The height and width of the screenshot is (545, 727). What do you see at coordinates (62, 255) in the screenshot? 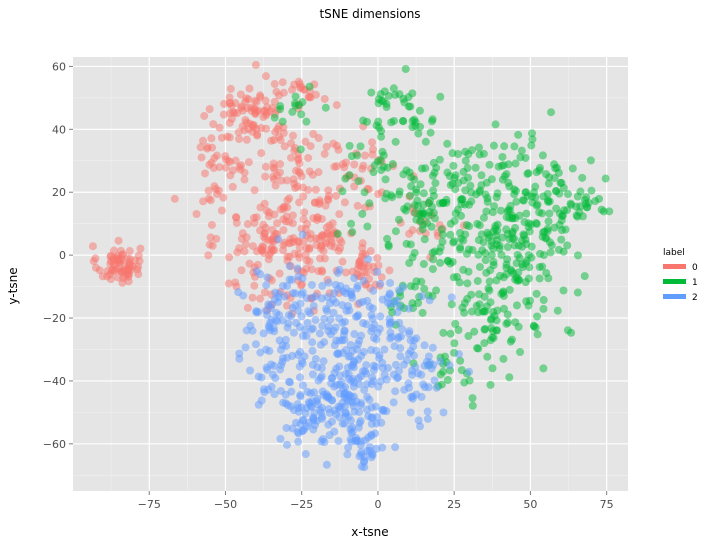
I see `y-tick-label: 0` at bounding box center [62, 255].